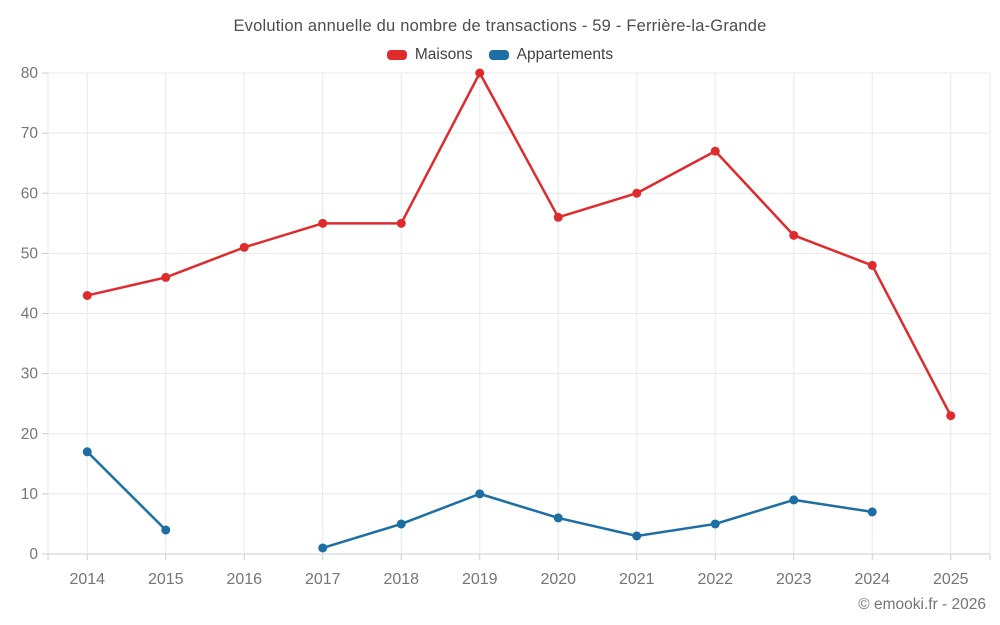 Image resolution: width=1000 pixels, height=625 pixels. I want to click on svg-text: 0, so click(33, 554).